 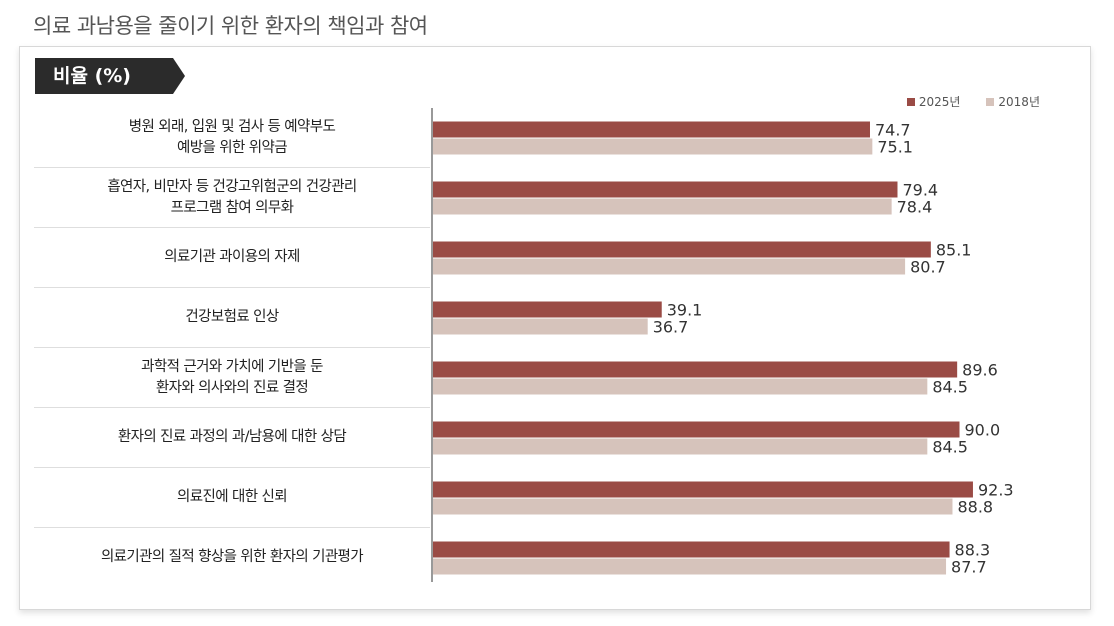 I want to click on category-row: 흡연자, 비만자 등 건강고위험군의 건강관리 프로그램 참여 의무화, so click(x=232, y=198).